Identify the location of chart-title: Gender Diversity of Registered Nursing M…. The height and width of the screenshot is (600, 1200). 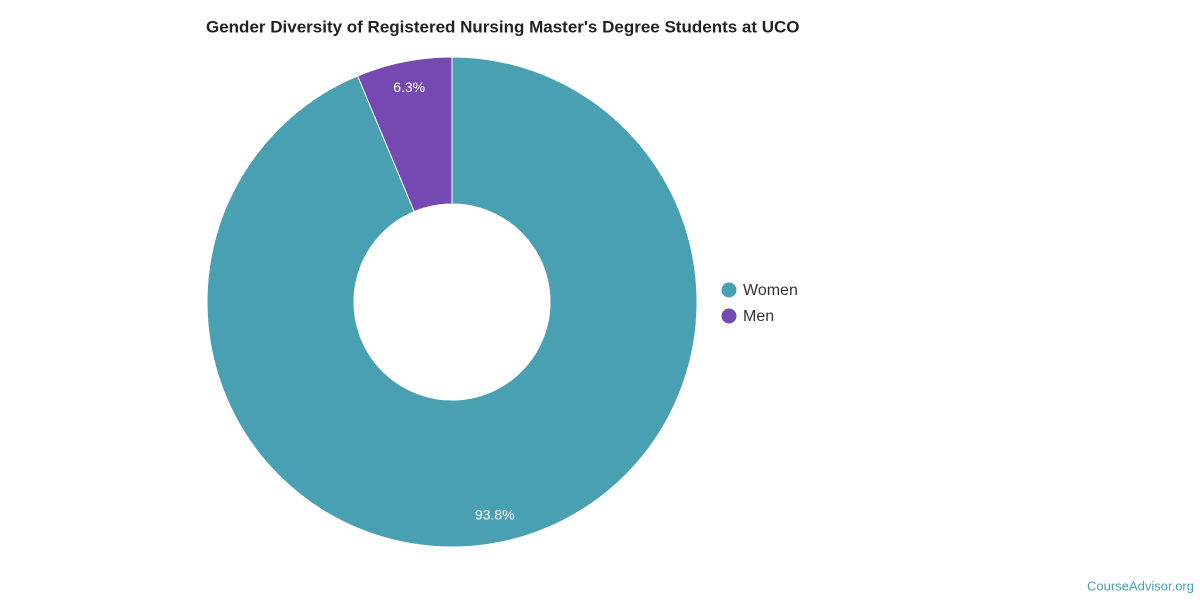
(503, 26).